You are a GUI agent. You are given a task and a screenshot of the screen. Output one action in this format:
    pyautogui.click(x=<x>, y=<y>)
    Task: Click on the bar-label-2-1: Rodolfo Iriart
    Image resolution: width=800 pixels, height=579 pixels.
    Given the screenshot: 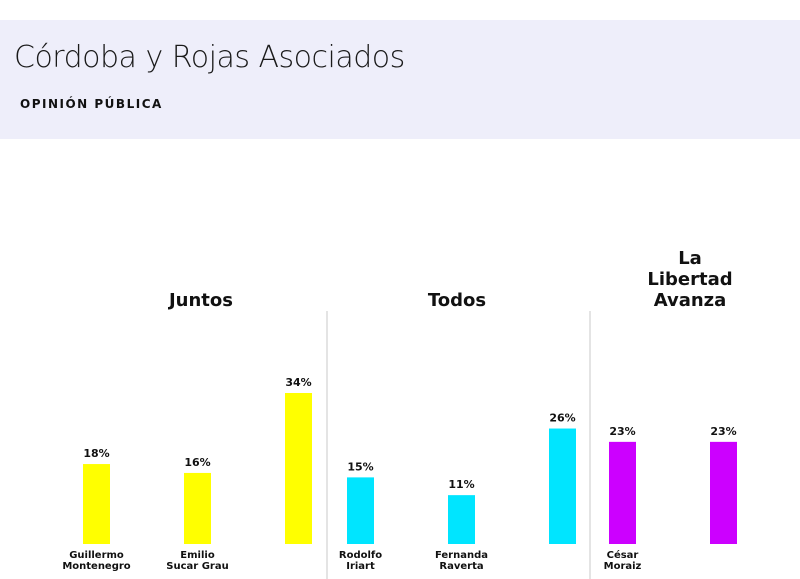 What is the action you would take?
    pyautogui.click(x=360, y=561)
    